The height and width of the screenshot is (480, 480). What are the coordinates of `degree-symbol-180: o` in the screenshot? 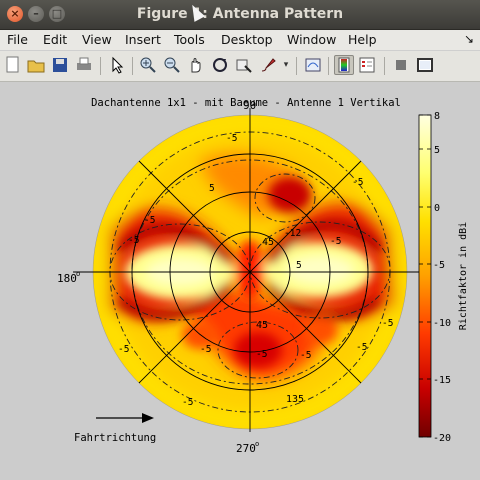 It's located at (78, 274).